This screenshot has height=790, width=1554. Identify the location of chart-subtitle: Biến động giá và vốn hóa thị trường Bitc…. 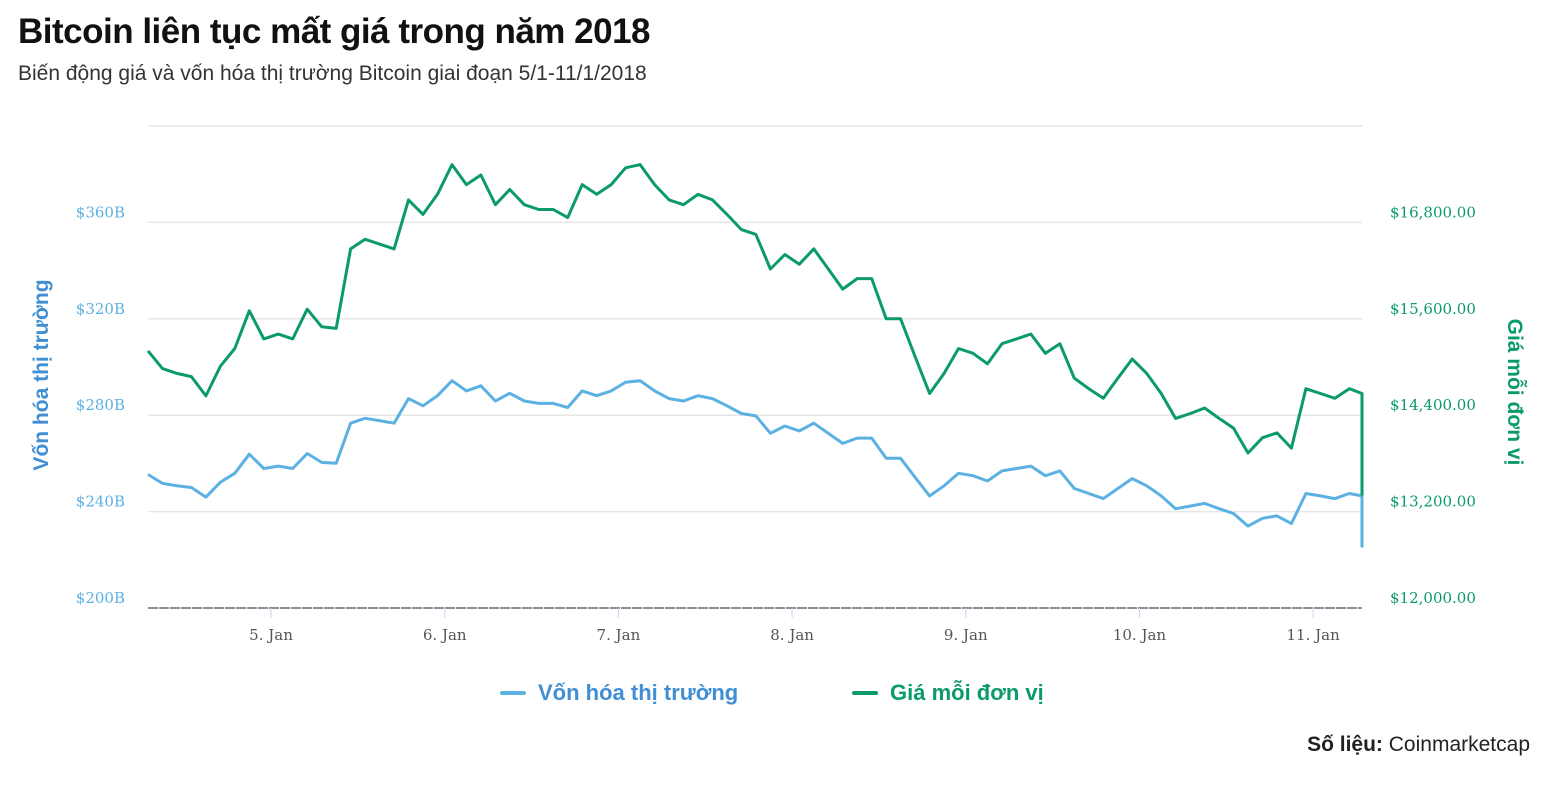
(332, 73).